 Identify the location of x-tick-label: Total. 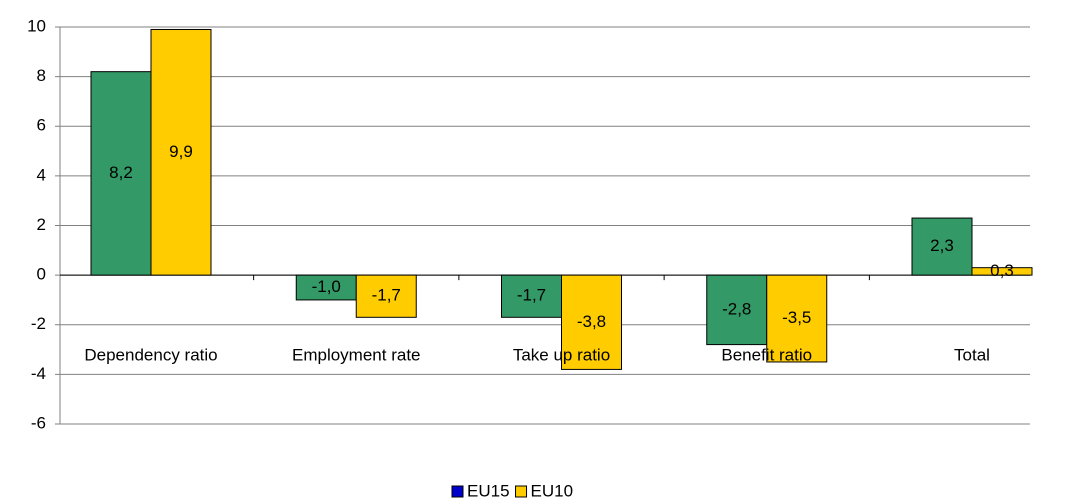
(972, 354).